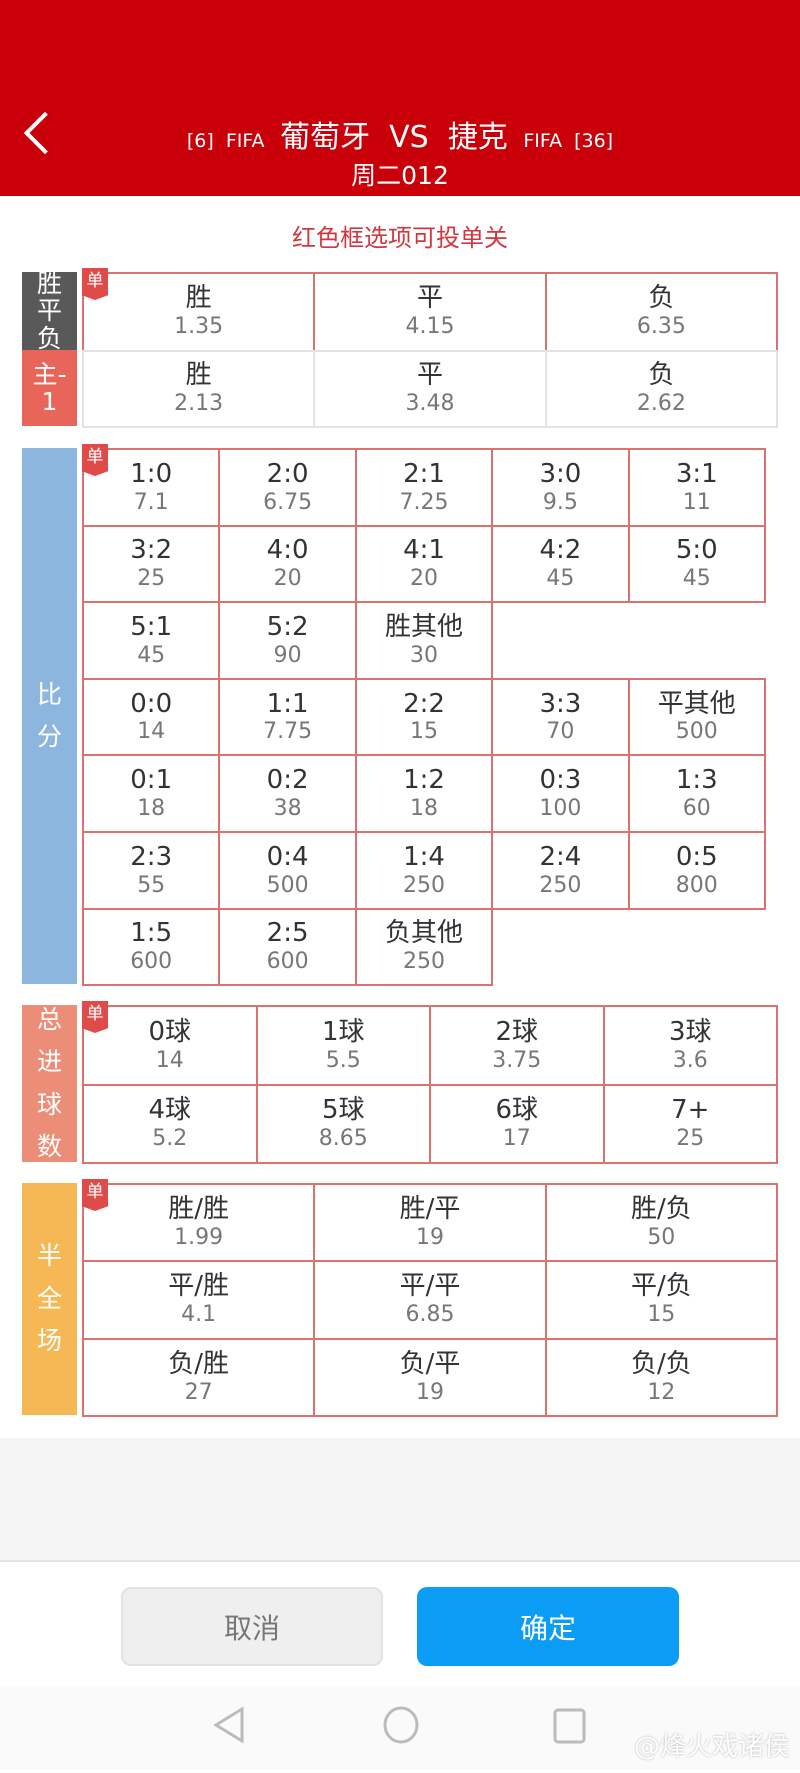 The width and height of the screenshot is (800, 1773). I want to click on odds-option: 胜其他 30, so click(424, 640).